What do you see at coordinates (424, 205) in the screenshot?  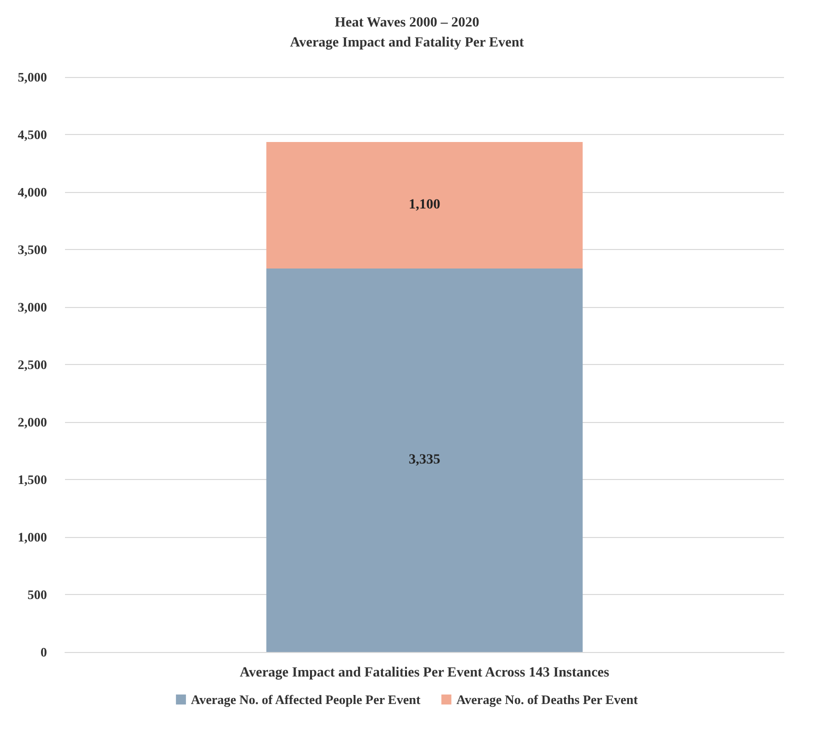 I see `data-label: 1,100` at bounding box center [424, 205].